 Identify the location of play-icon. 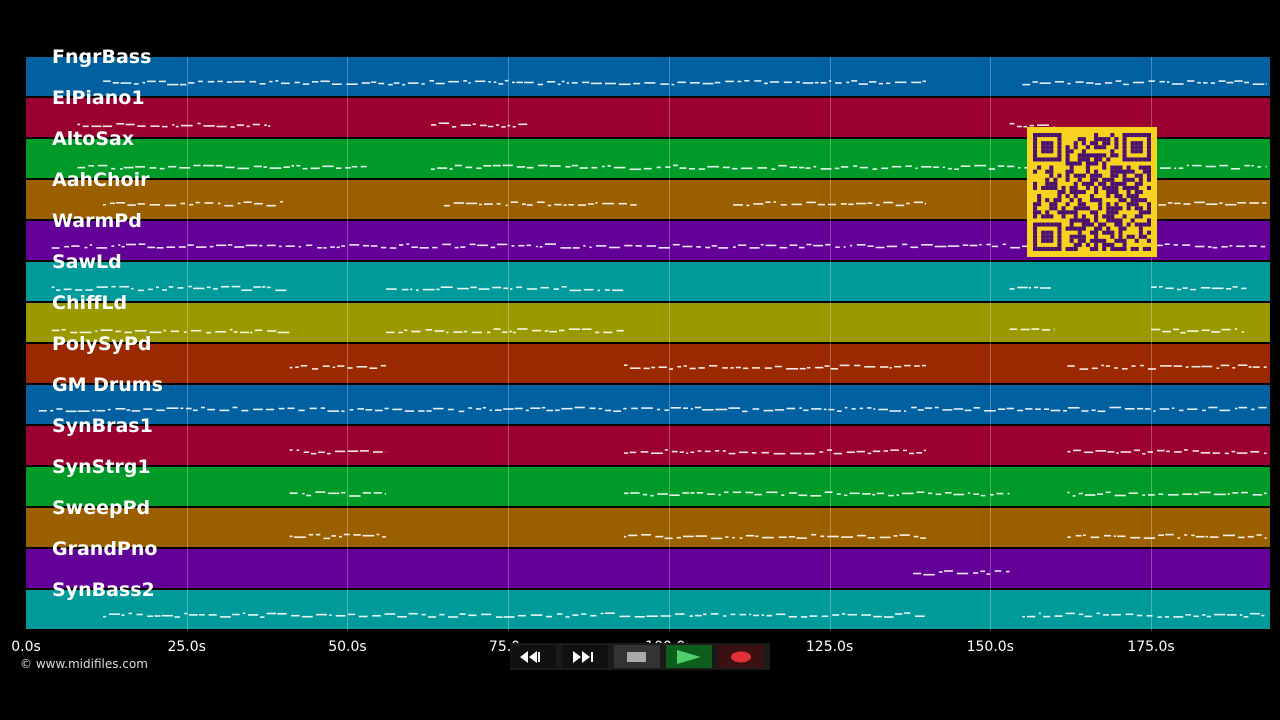
(689, 656).